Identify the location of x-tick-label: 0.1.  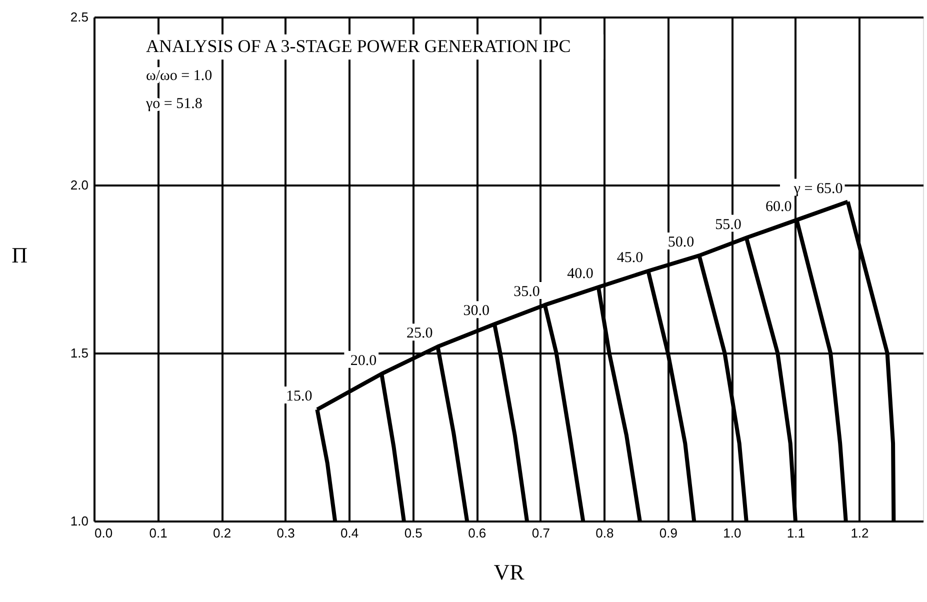
(158, 533).